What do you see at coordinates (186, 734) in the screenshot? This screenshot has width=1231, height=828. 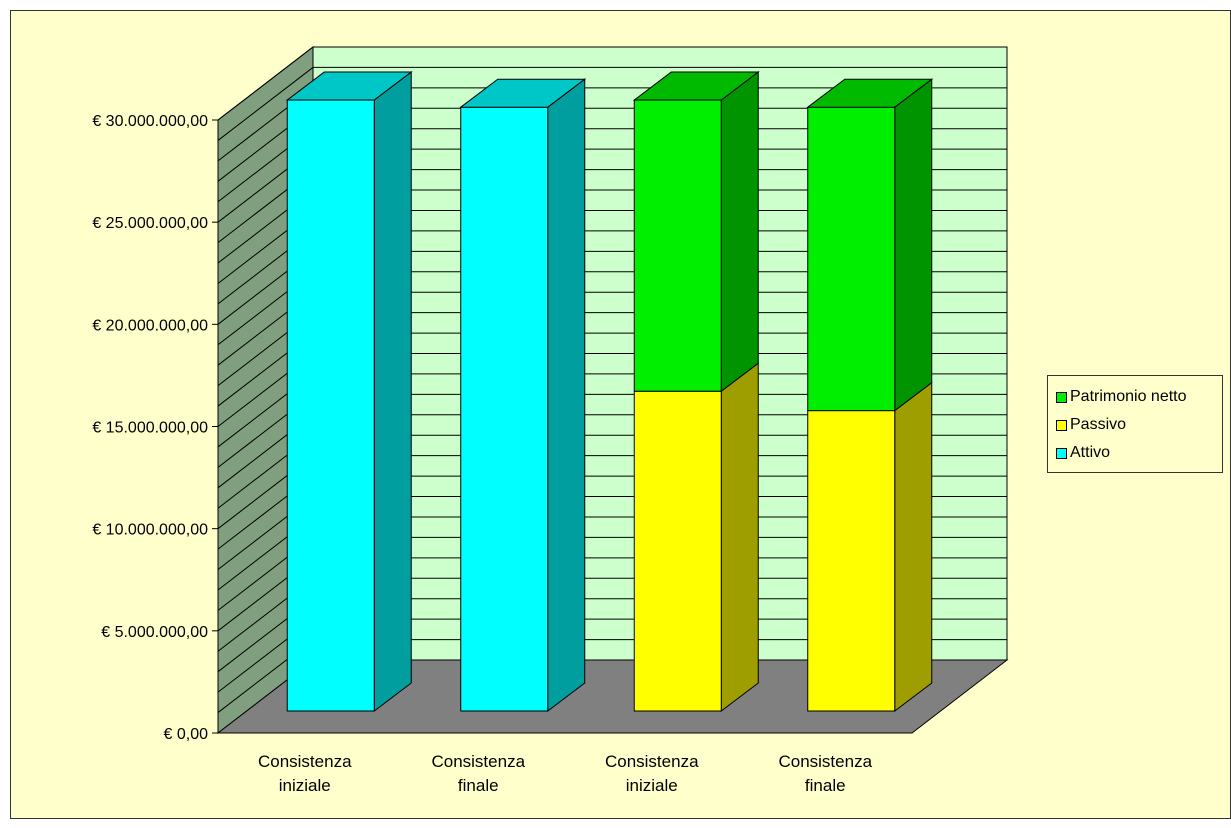 I see `y-tick-label: € 0,00` at bounding box center [186, 734].